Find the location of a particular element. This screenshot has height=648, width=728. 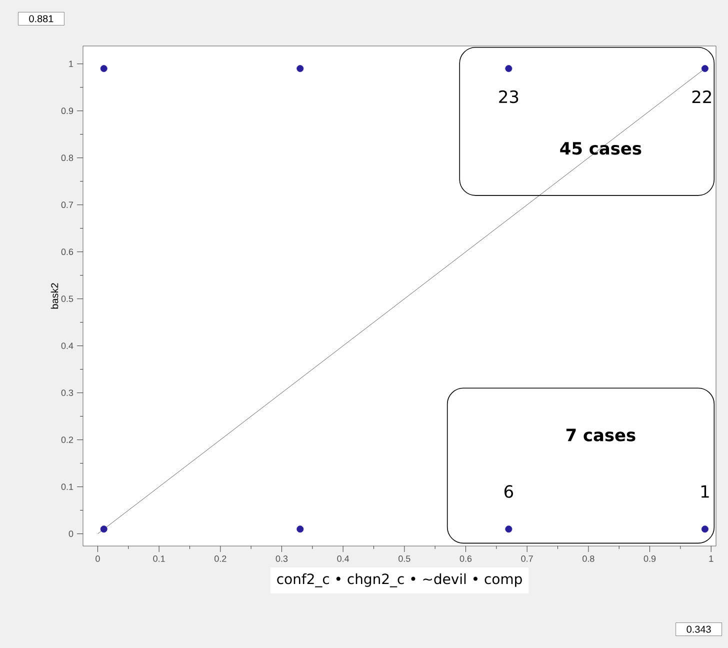

x-tick-label: 0.5 is located at coordinates (404, 559).